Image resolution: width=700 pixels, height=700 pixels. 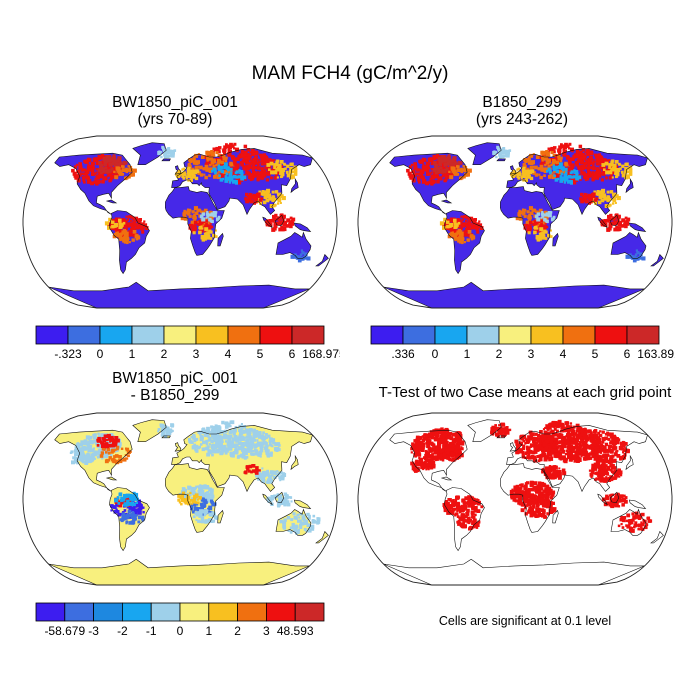 What do you see at coordinates (637, 504) in the screenshot?
I see `land-new-guinea` at bounding box center [637, 504].